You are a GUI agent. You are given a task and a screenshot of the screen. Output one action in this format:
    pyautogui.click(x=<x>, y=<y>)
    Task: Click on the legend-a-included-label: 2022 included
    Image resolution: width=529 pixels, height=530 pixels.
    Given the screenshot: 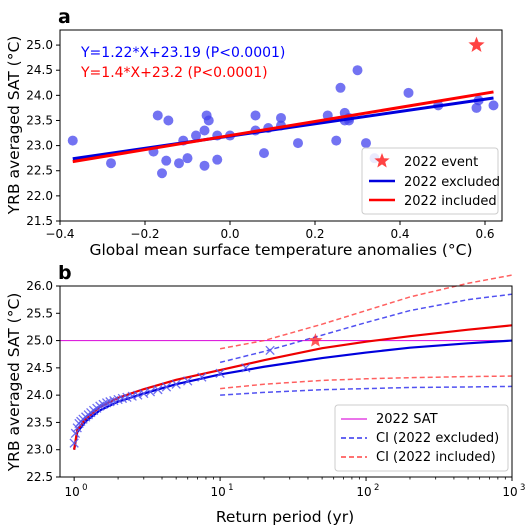 What is the action you would take?
    pyautogui.click(x=450, y=201)
    